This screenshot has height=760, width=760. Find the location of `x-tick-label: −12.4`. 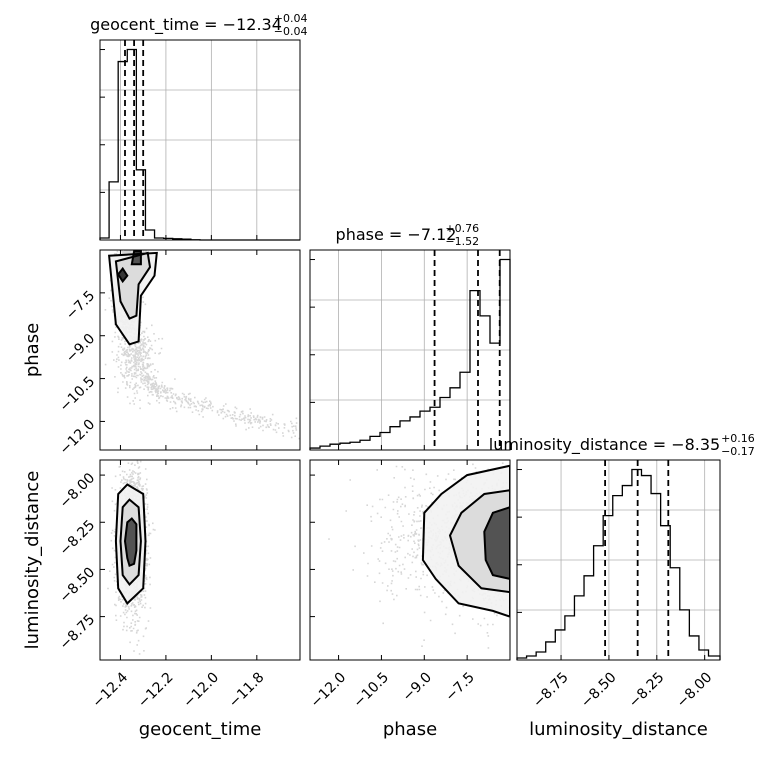

x-tick-label: −12.4 is located at coordinates (111, 690).